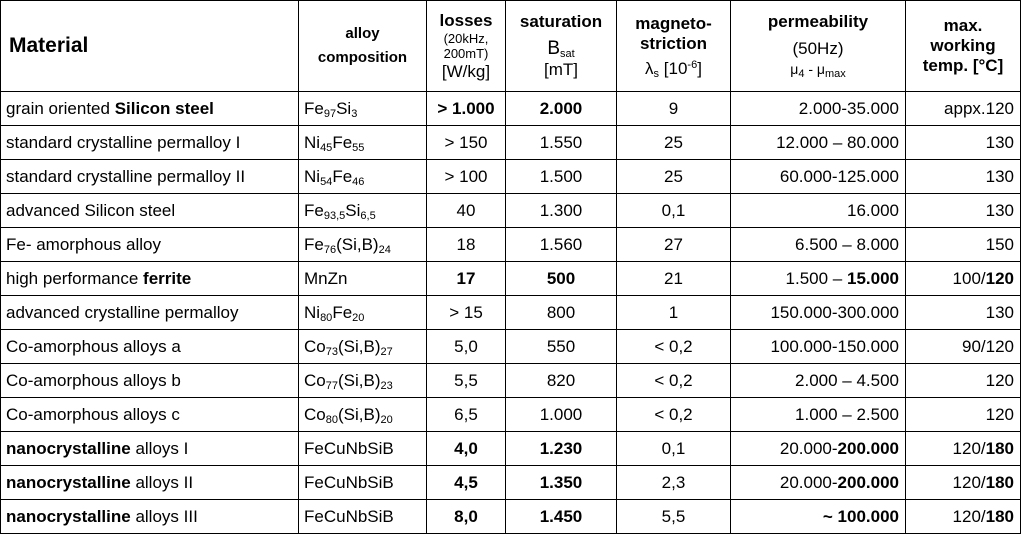 The image size is (1022, 534). Describe the element at coordinates (561, 346) in the screenshot. I see `cell-saturation: 550` at that location.